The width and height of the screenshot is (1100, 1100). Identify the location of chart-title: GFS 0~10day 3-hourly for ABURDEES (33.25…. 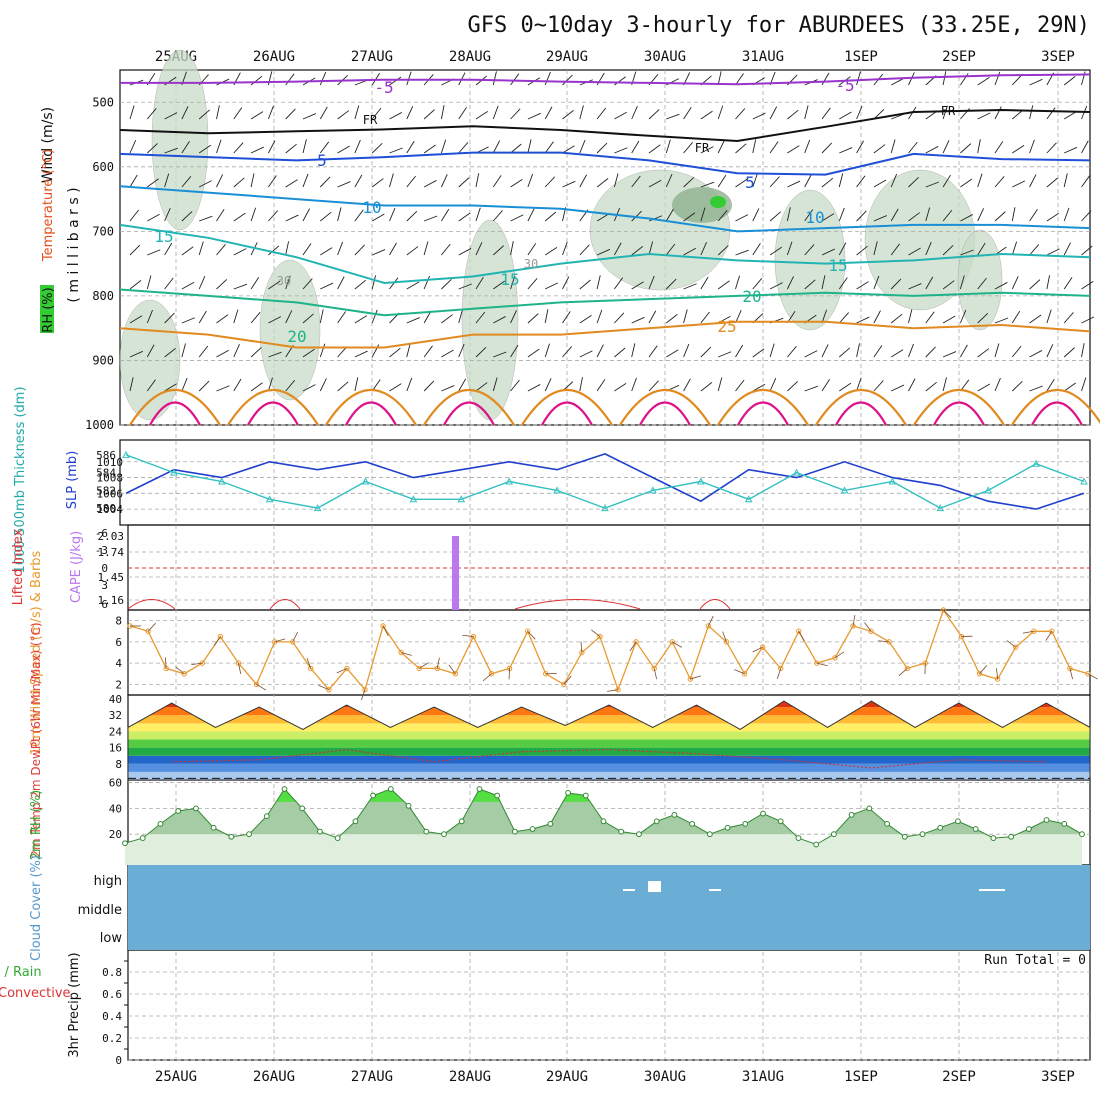
(778, 25).